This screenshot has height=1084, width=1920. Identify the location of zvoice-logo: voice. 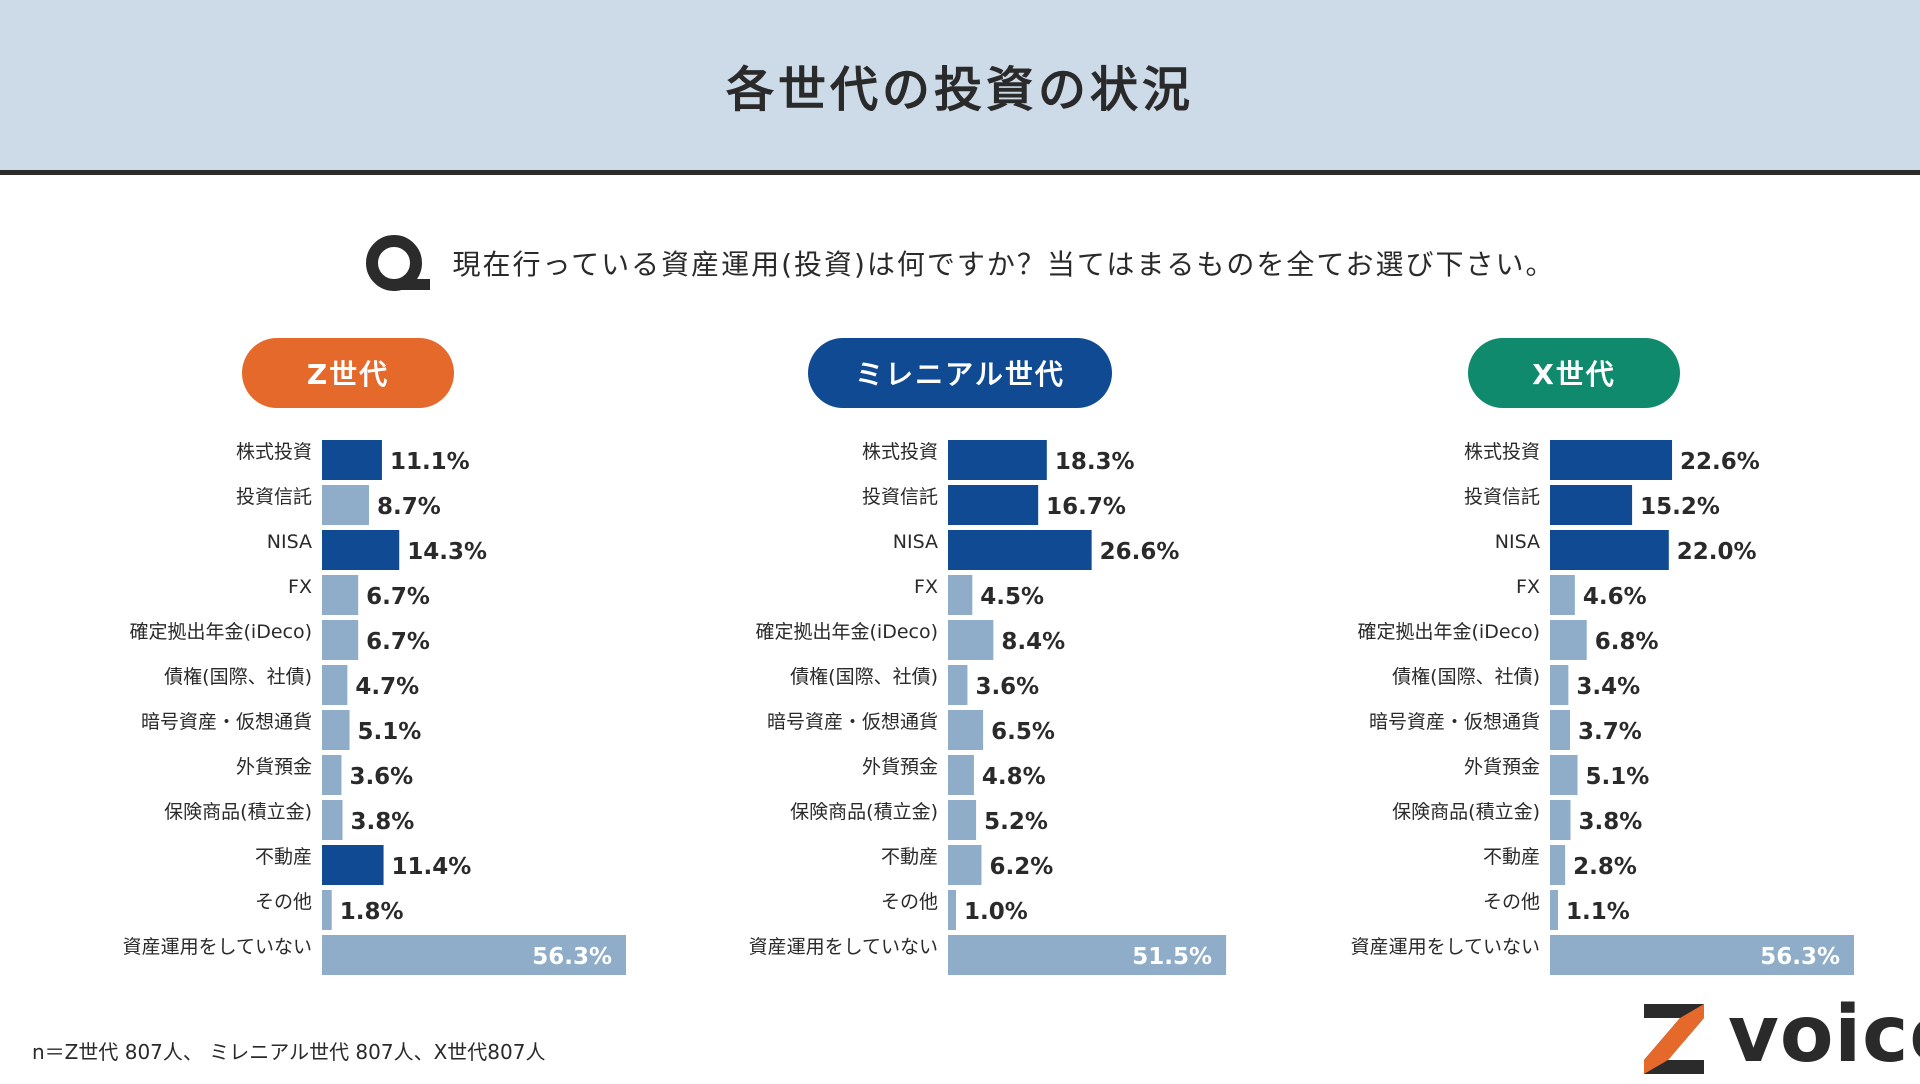
(1779, 1035).